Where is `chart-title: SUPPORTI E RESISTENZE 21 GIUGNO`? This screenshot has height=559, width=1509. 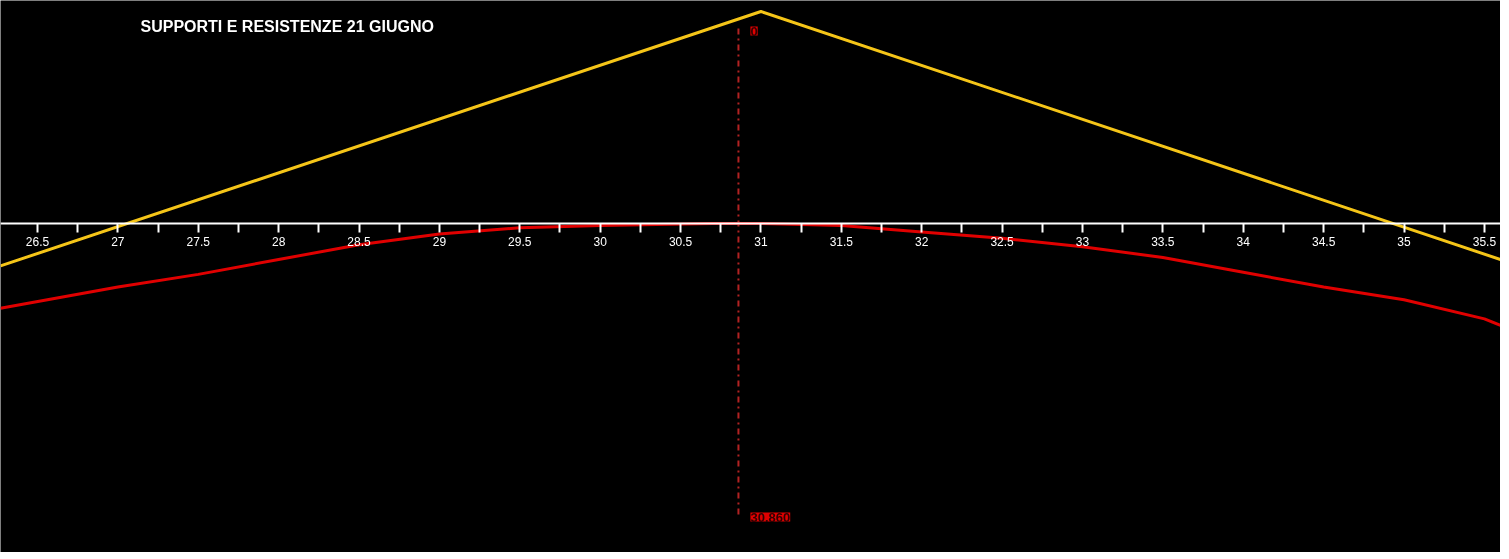 chart-title: SUPPORTI E RESISTENZE 21 GIUGNO is located at coordinates (287, 26).